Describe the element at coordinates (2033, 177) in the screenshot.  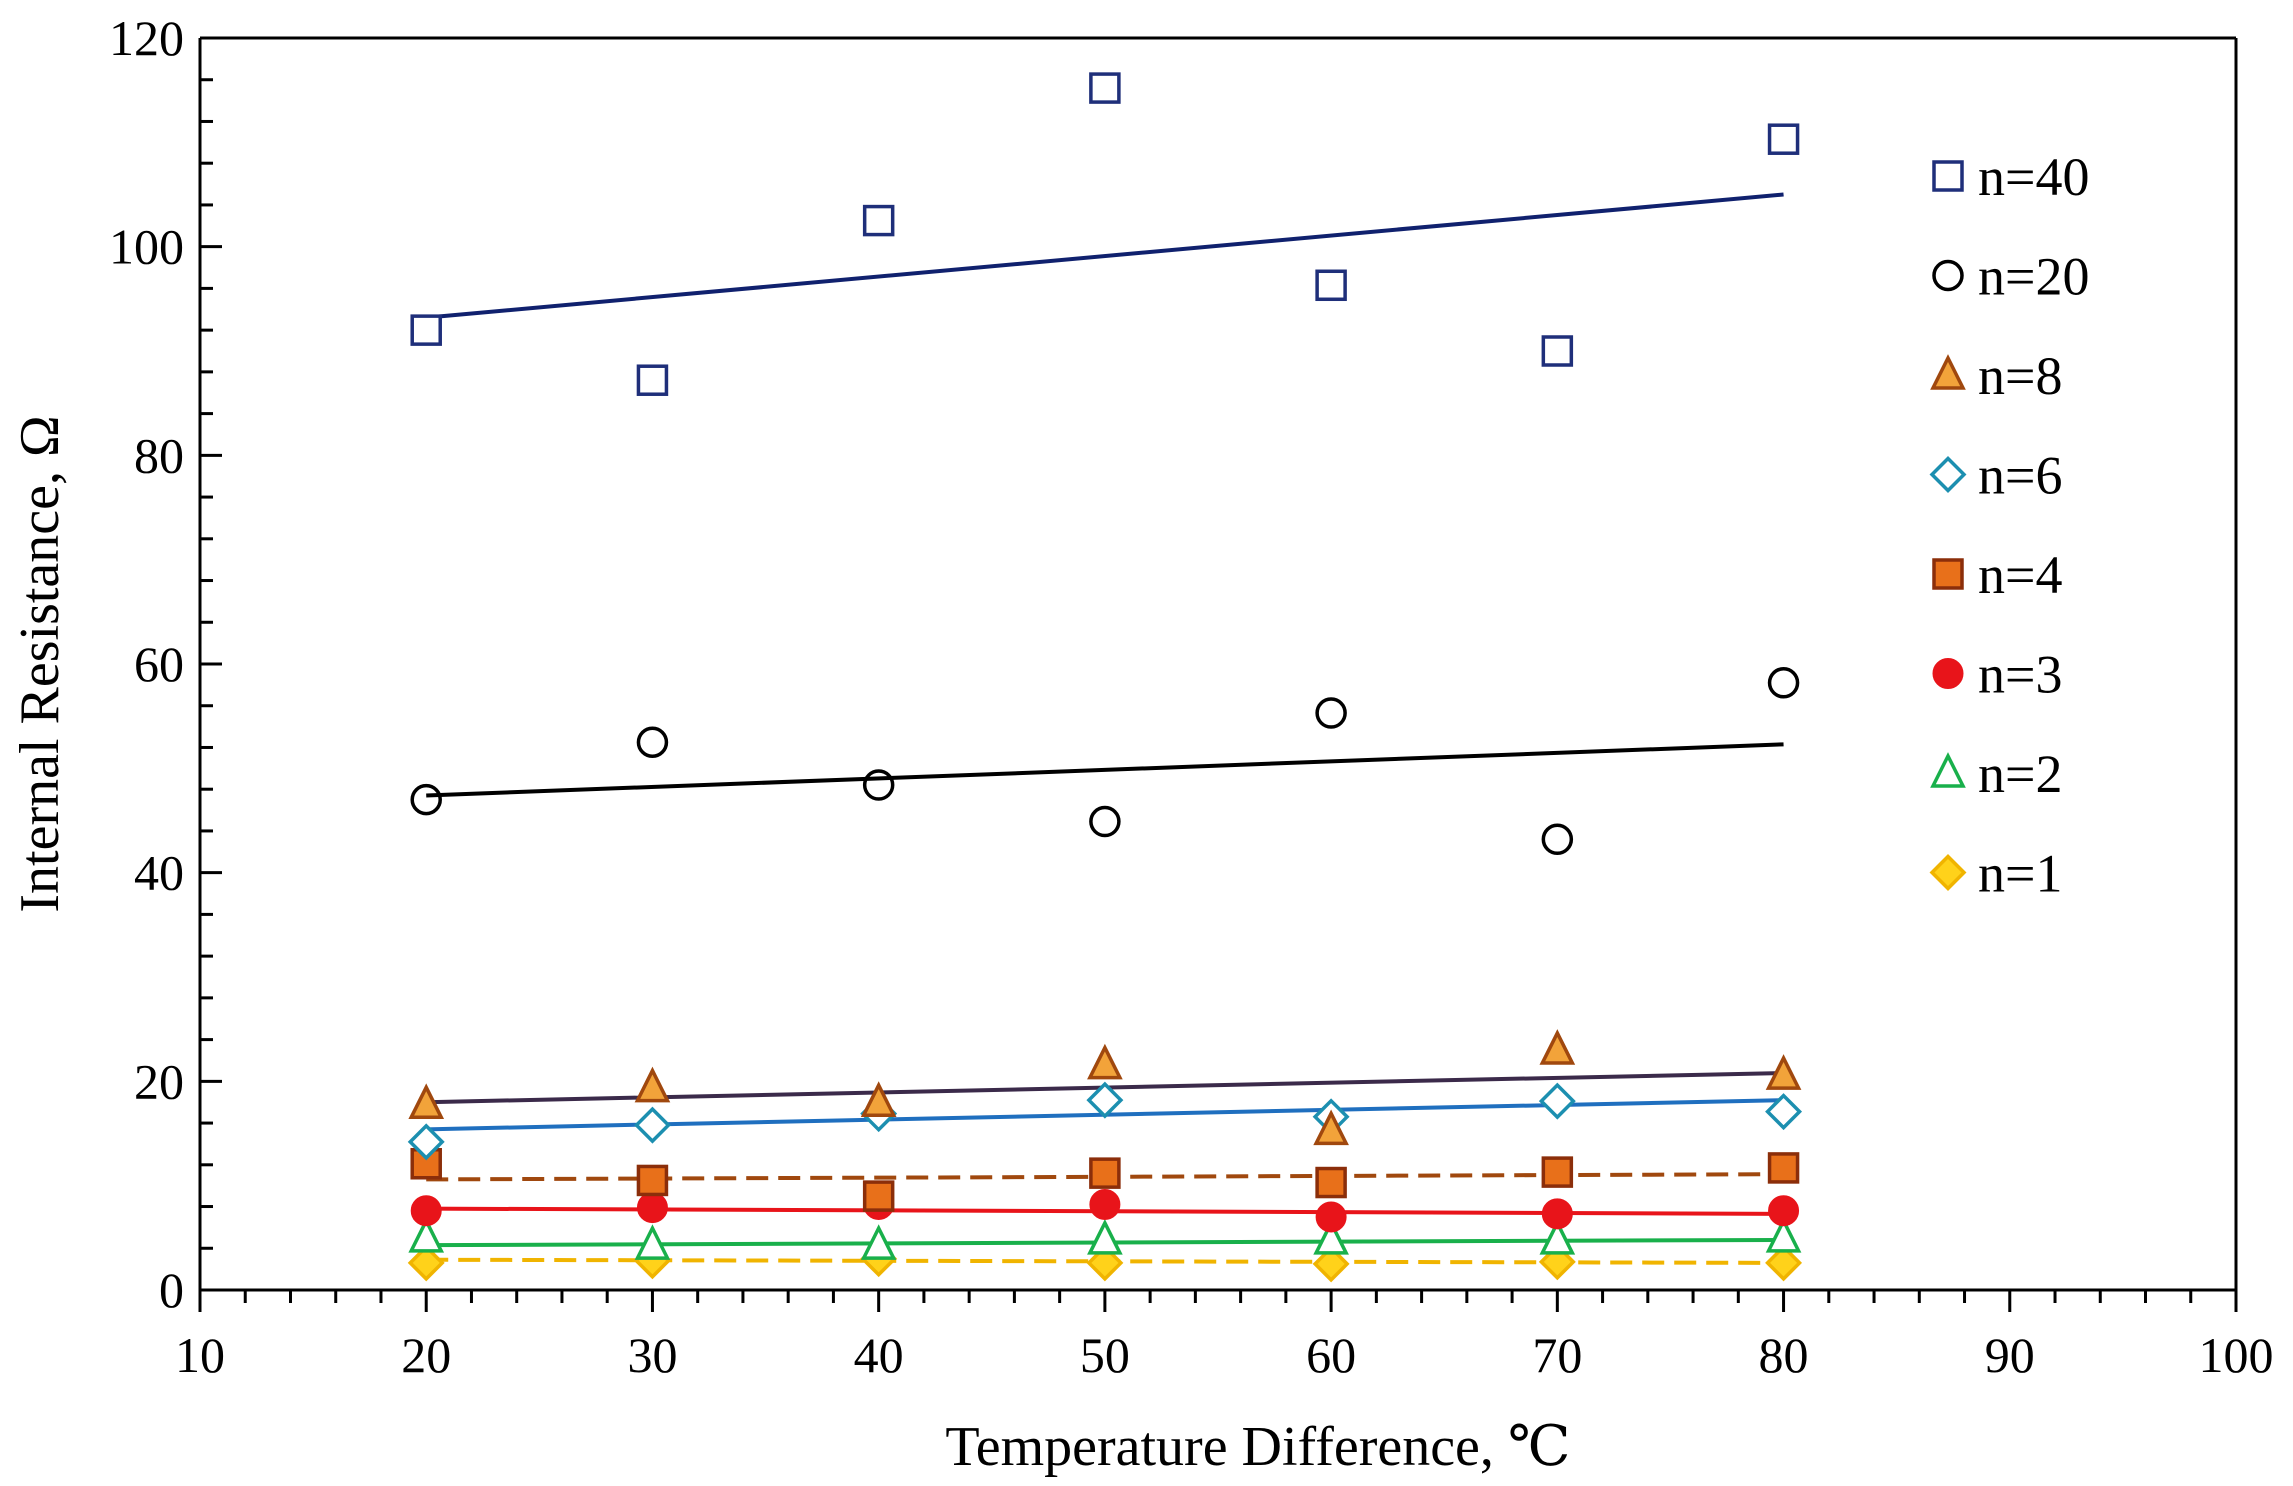
I see `legend-label-n40: n=40` at that location.